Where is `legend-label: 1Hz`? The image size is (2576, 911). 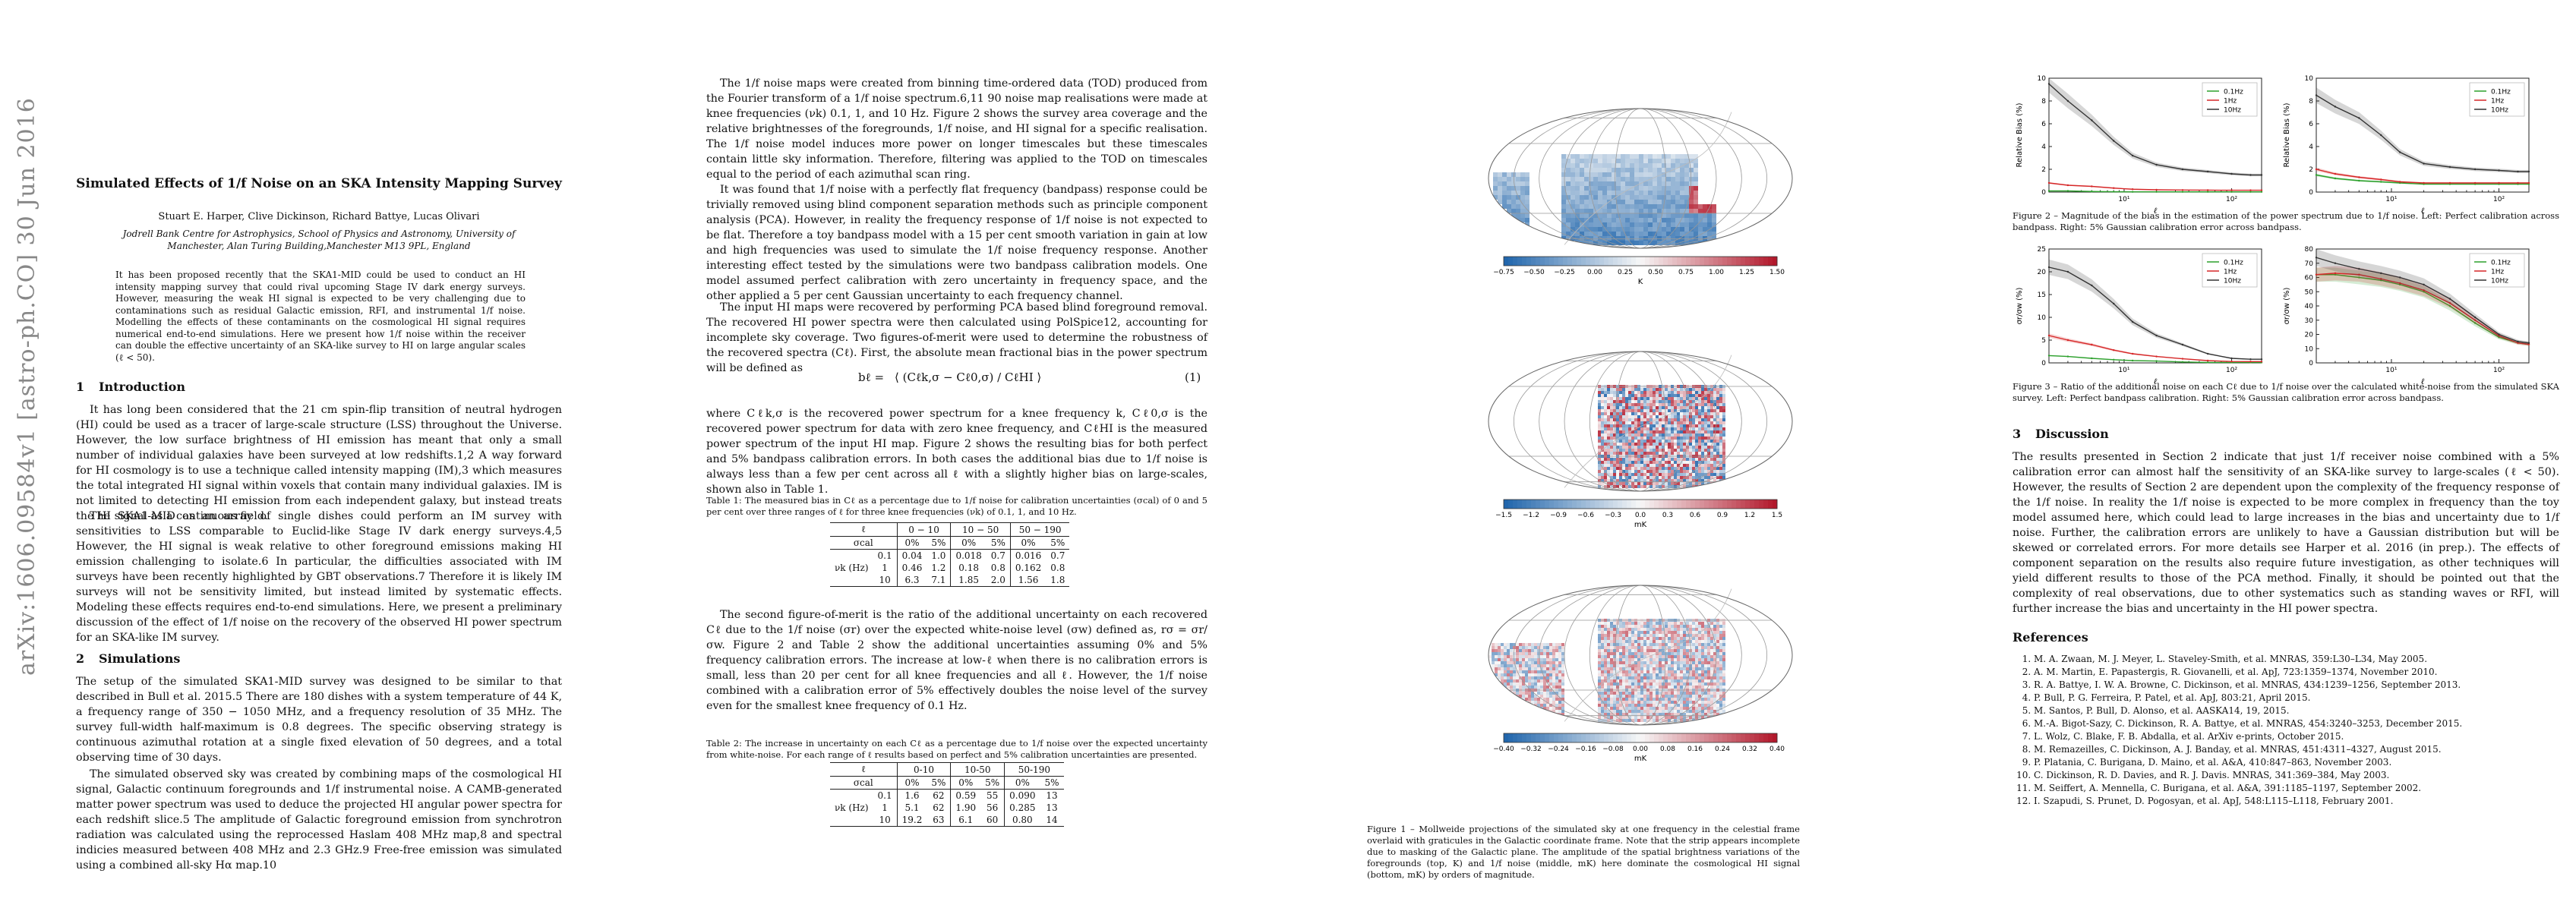
legend-label: 1Hz is located at coordinates (2231, 272).